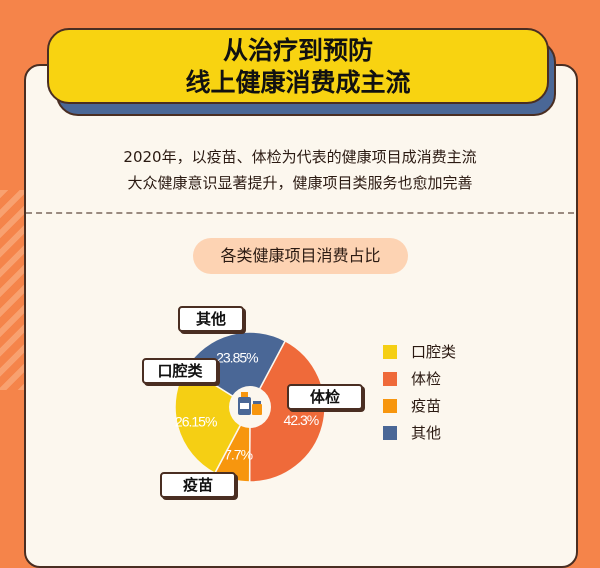 The height and width of the screenshot is (568, 600). What do you see at coordinates (237, 358) in the screenshot?
I see `data-label: 23.85%` at bounding box center [237, 358].